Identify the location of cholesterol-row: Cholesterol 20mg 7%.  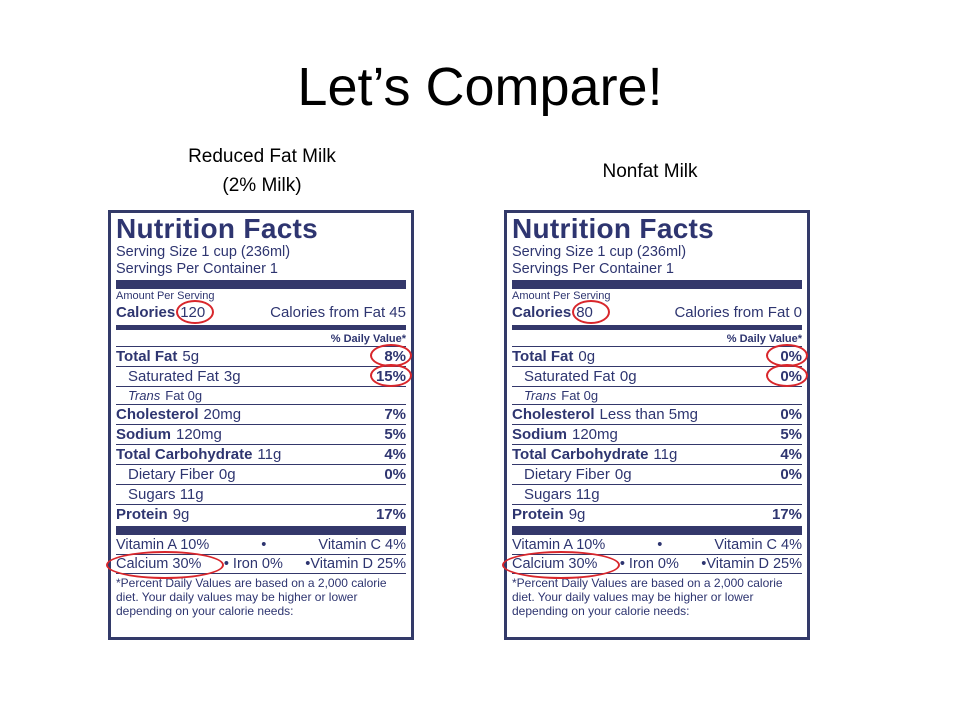
(261, 415).